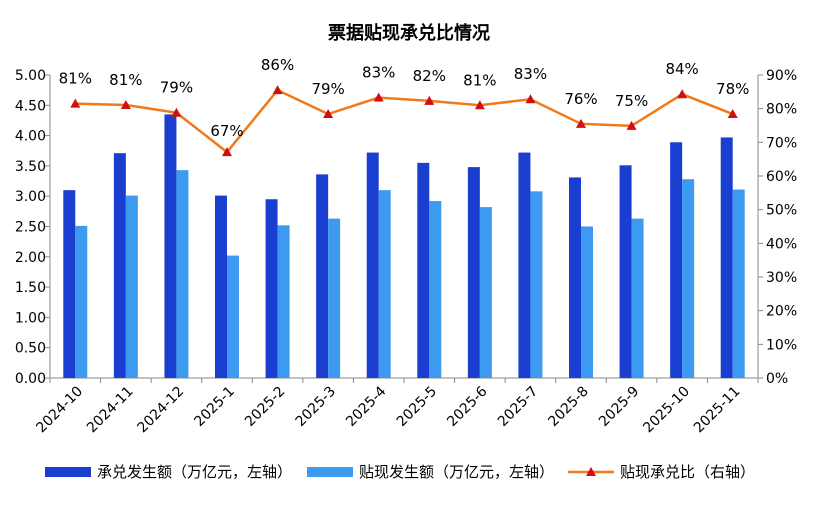  I want to click on ratio-data-label: 76%, so click(580, 99).